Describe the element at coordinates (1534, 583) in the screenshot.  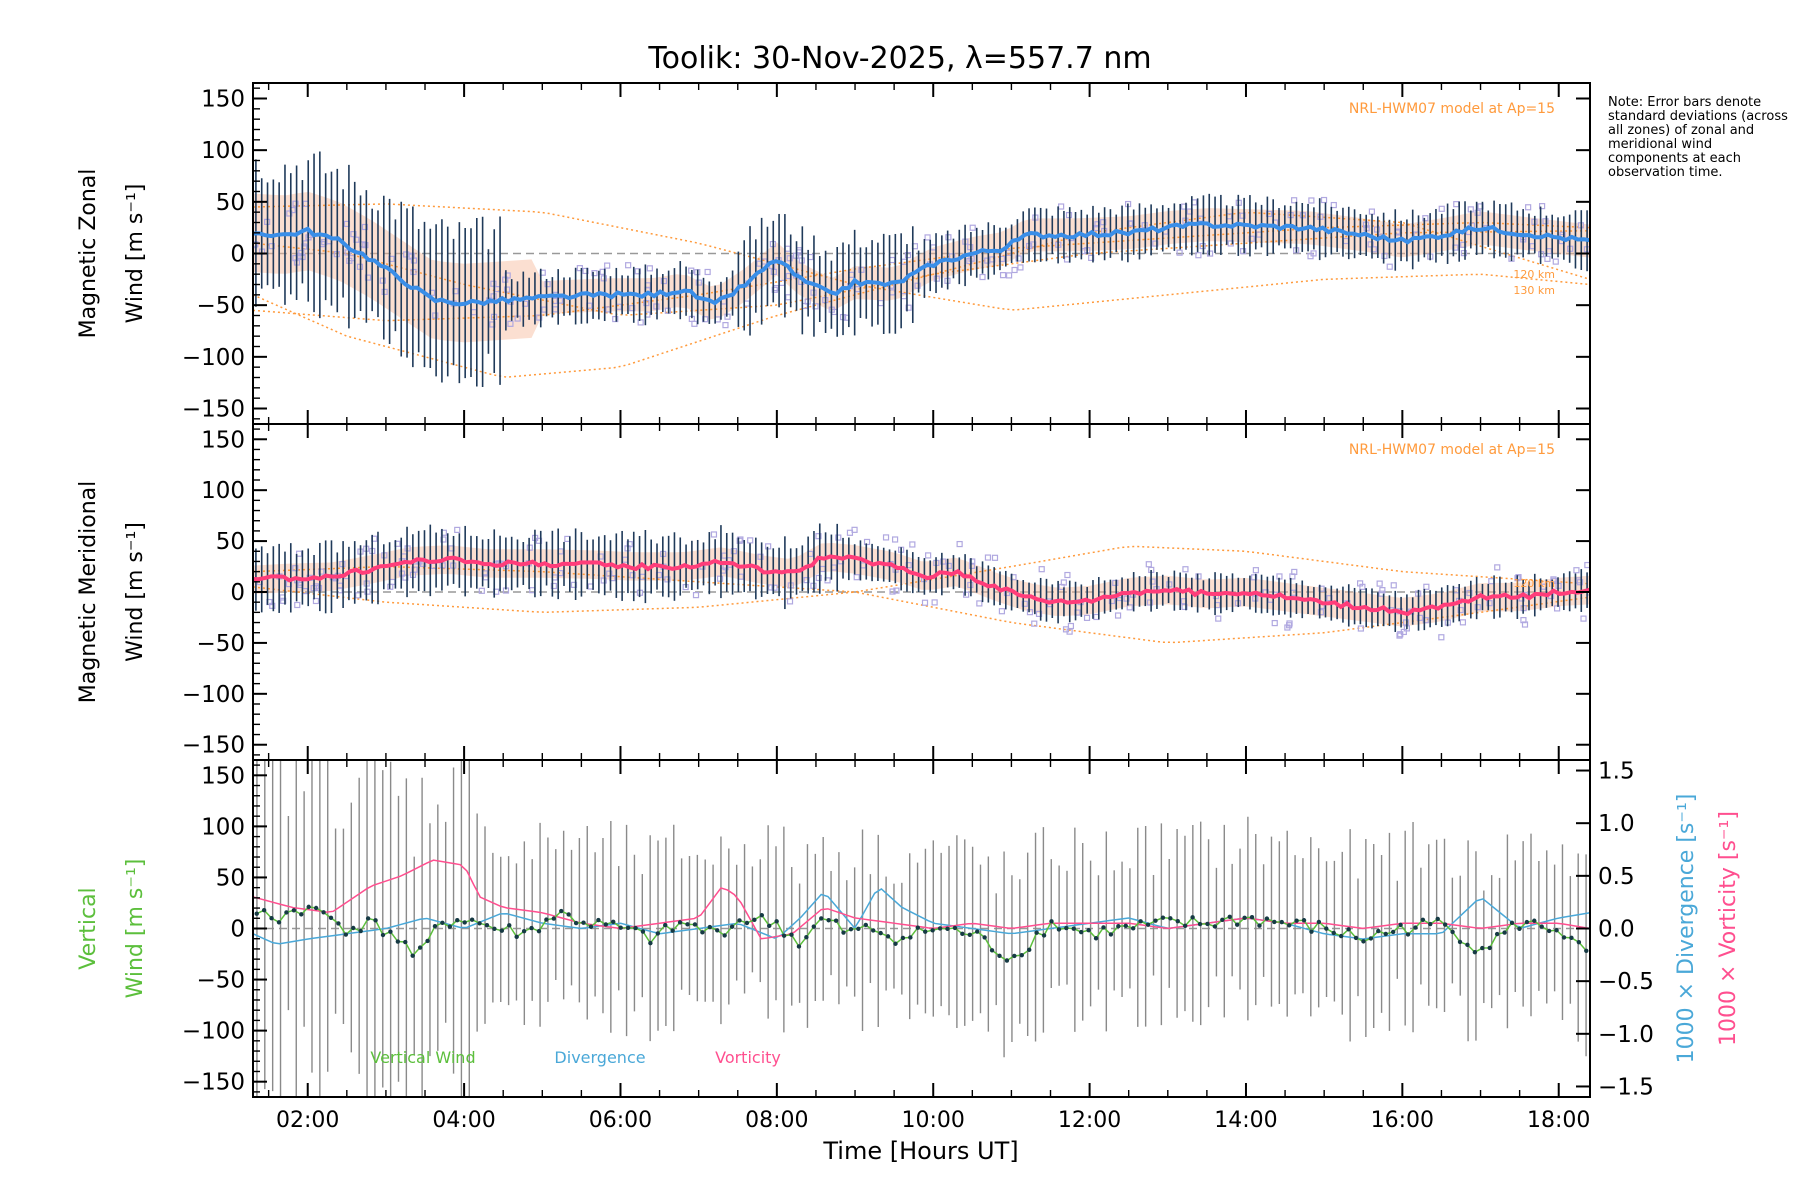
I see `model-altitude-label: 120 km` at that location.